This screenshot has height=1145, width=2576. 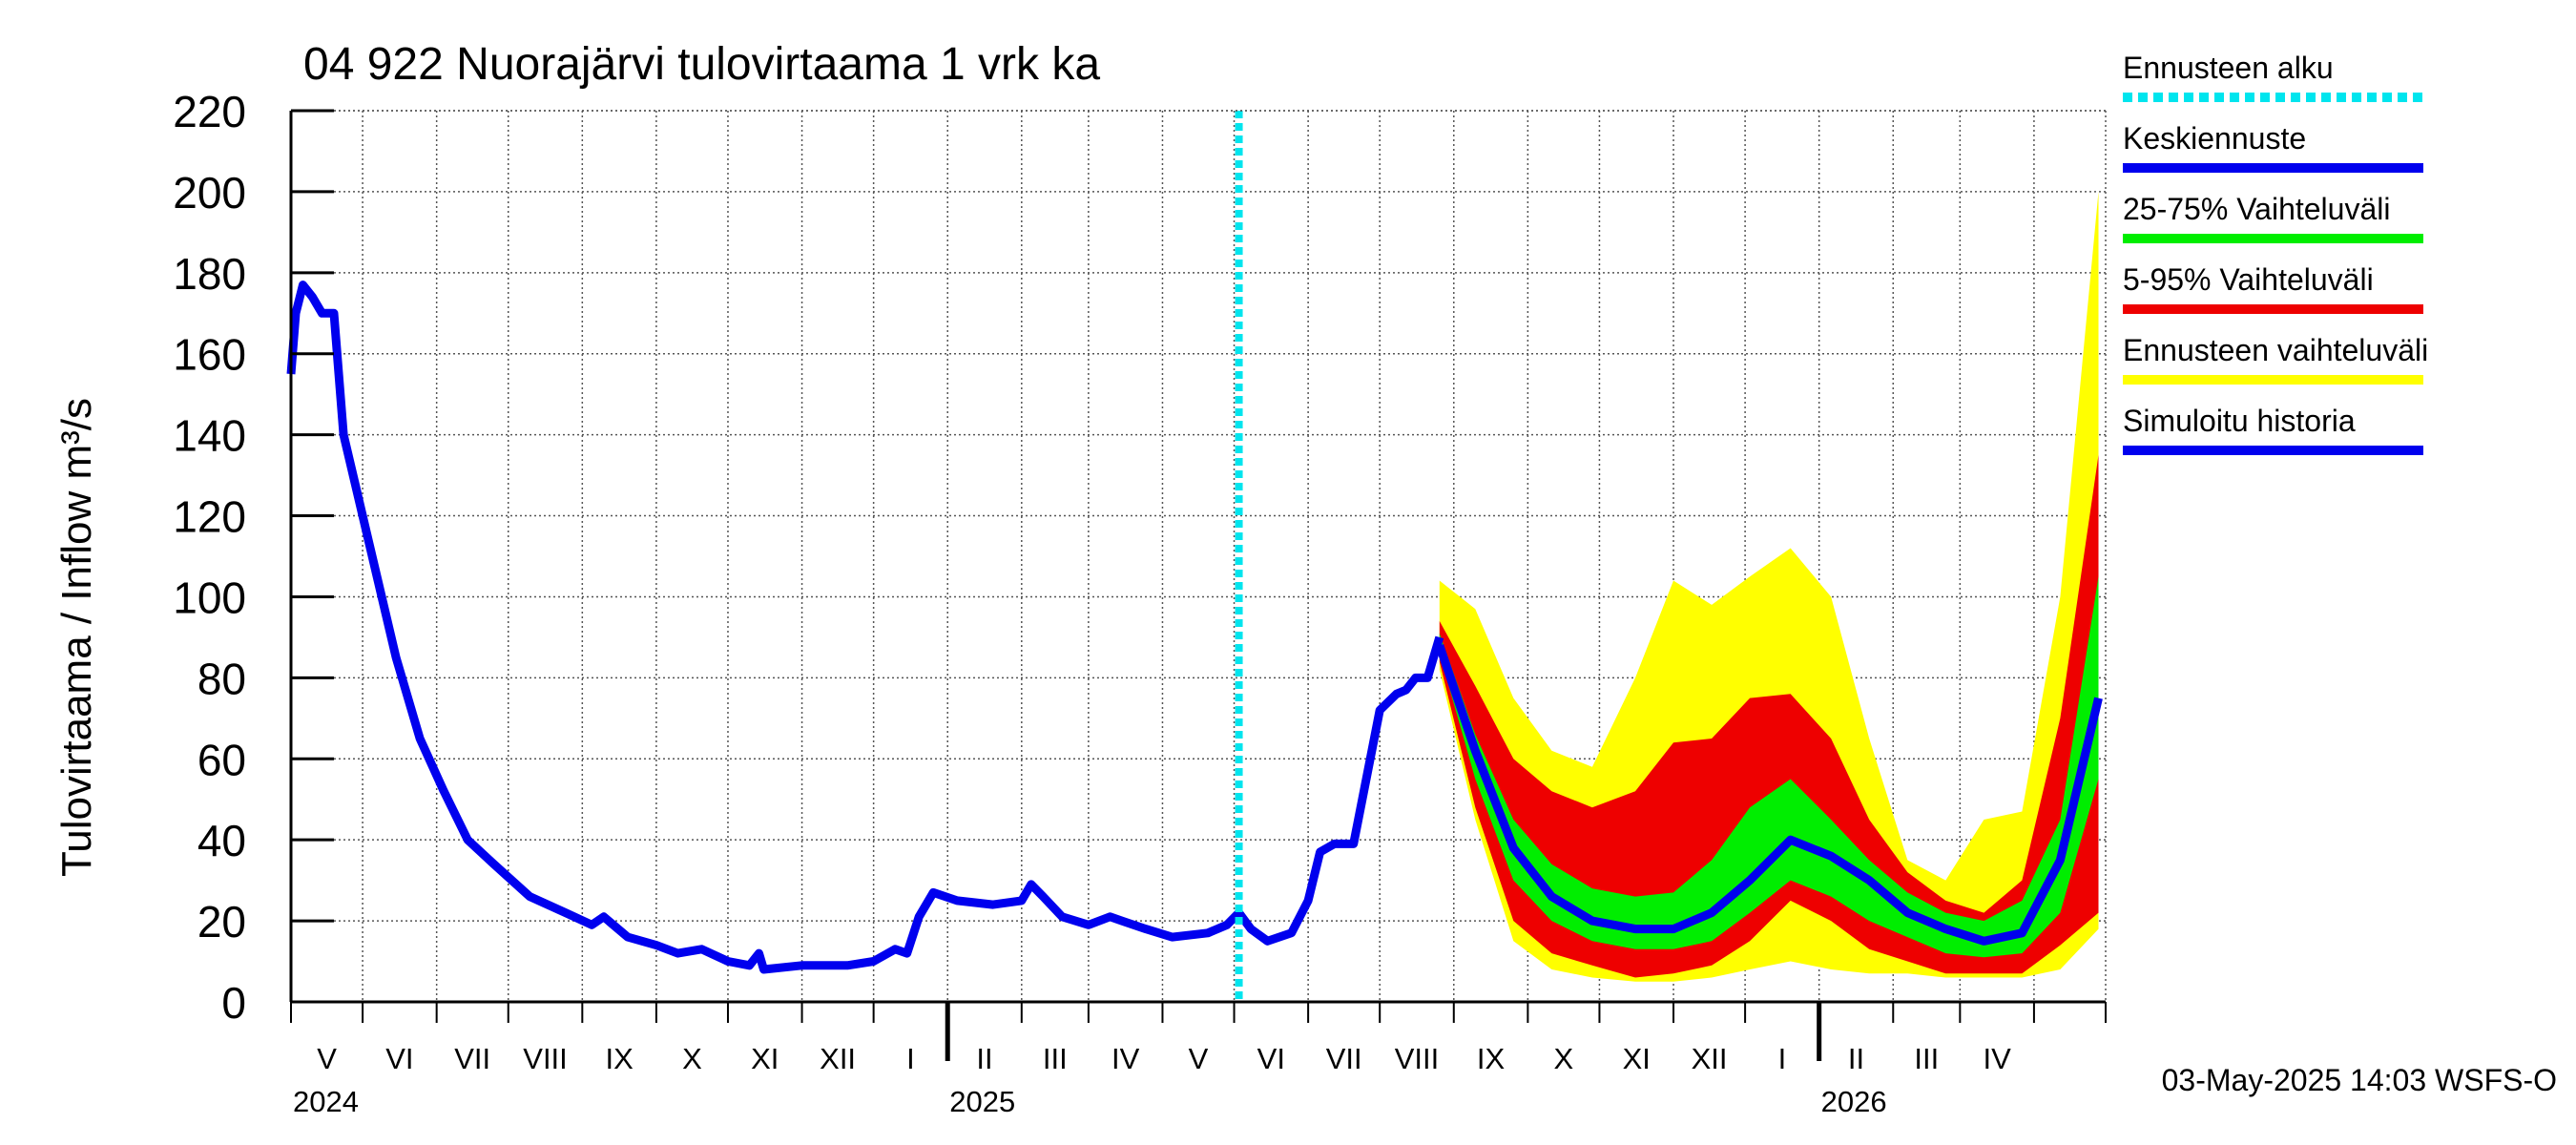 I want to click on y-tick-label: 80, so click(x=221, y=678).